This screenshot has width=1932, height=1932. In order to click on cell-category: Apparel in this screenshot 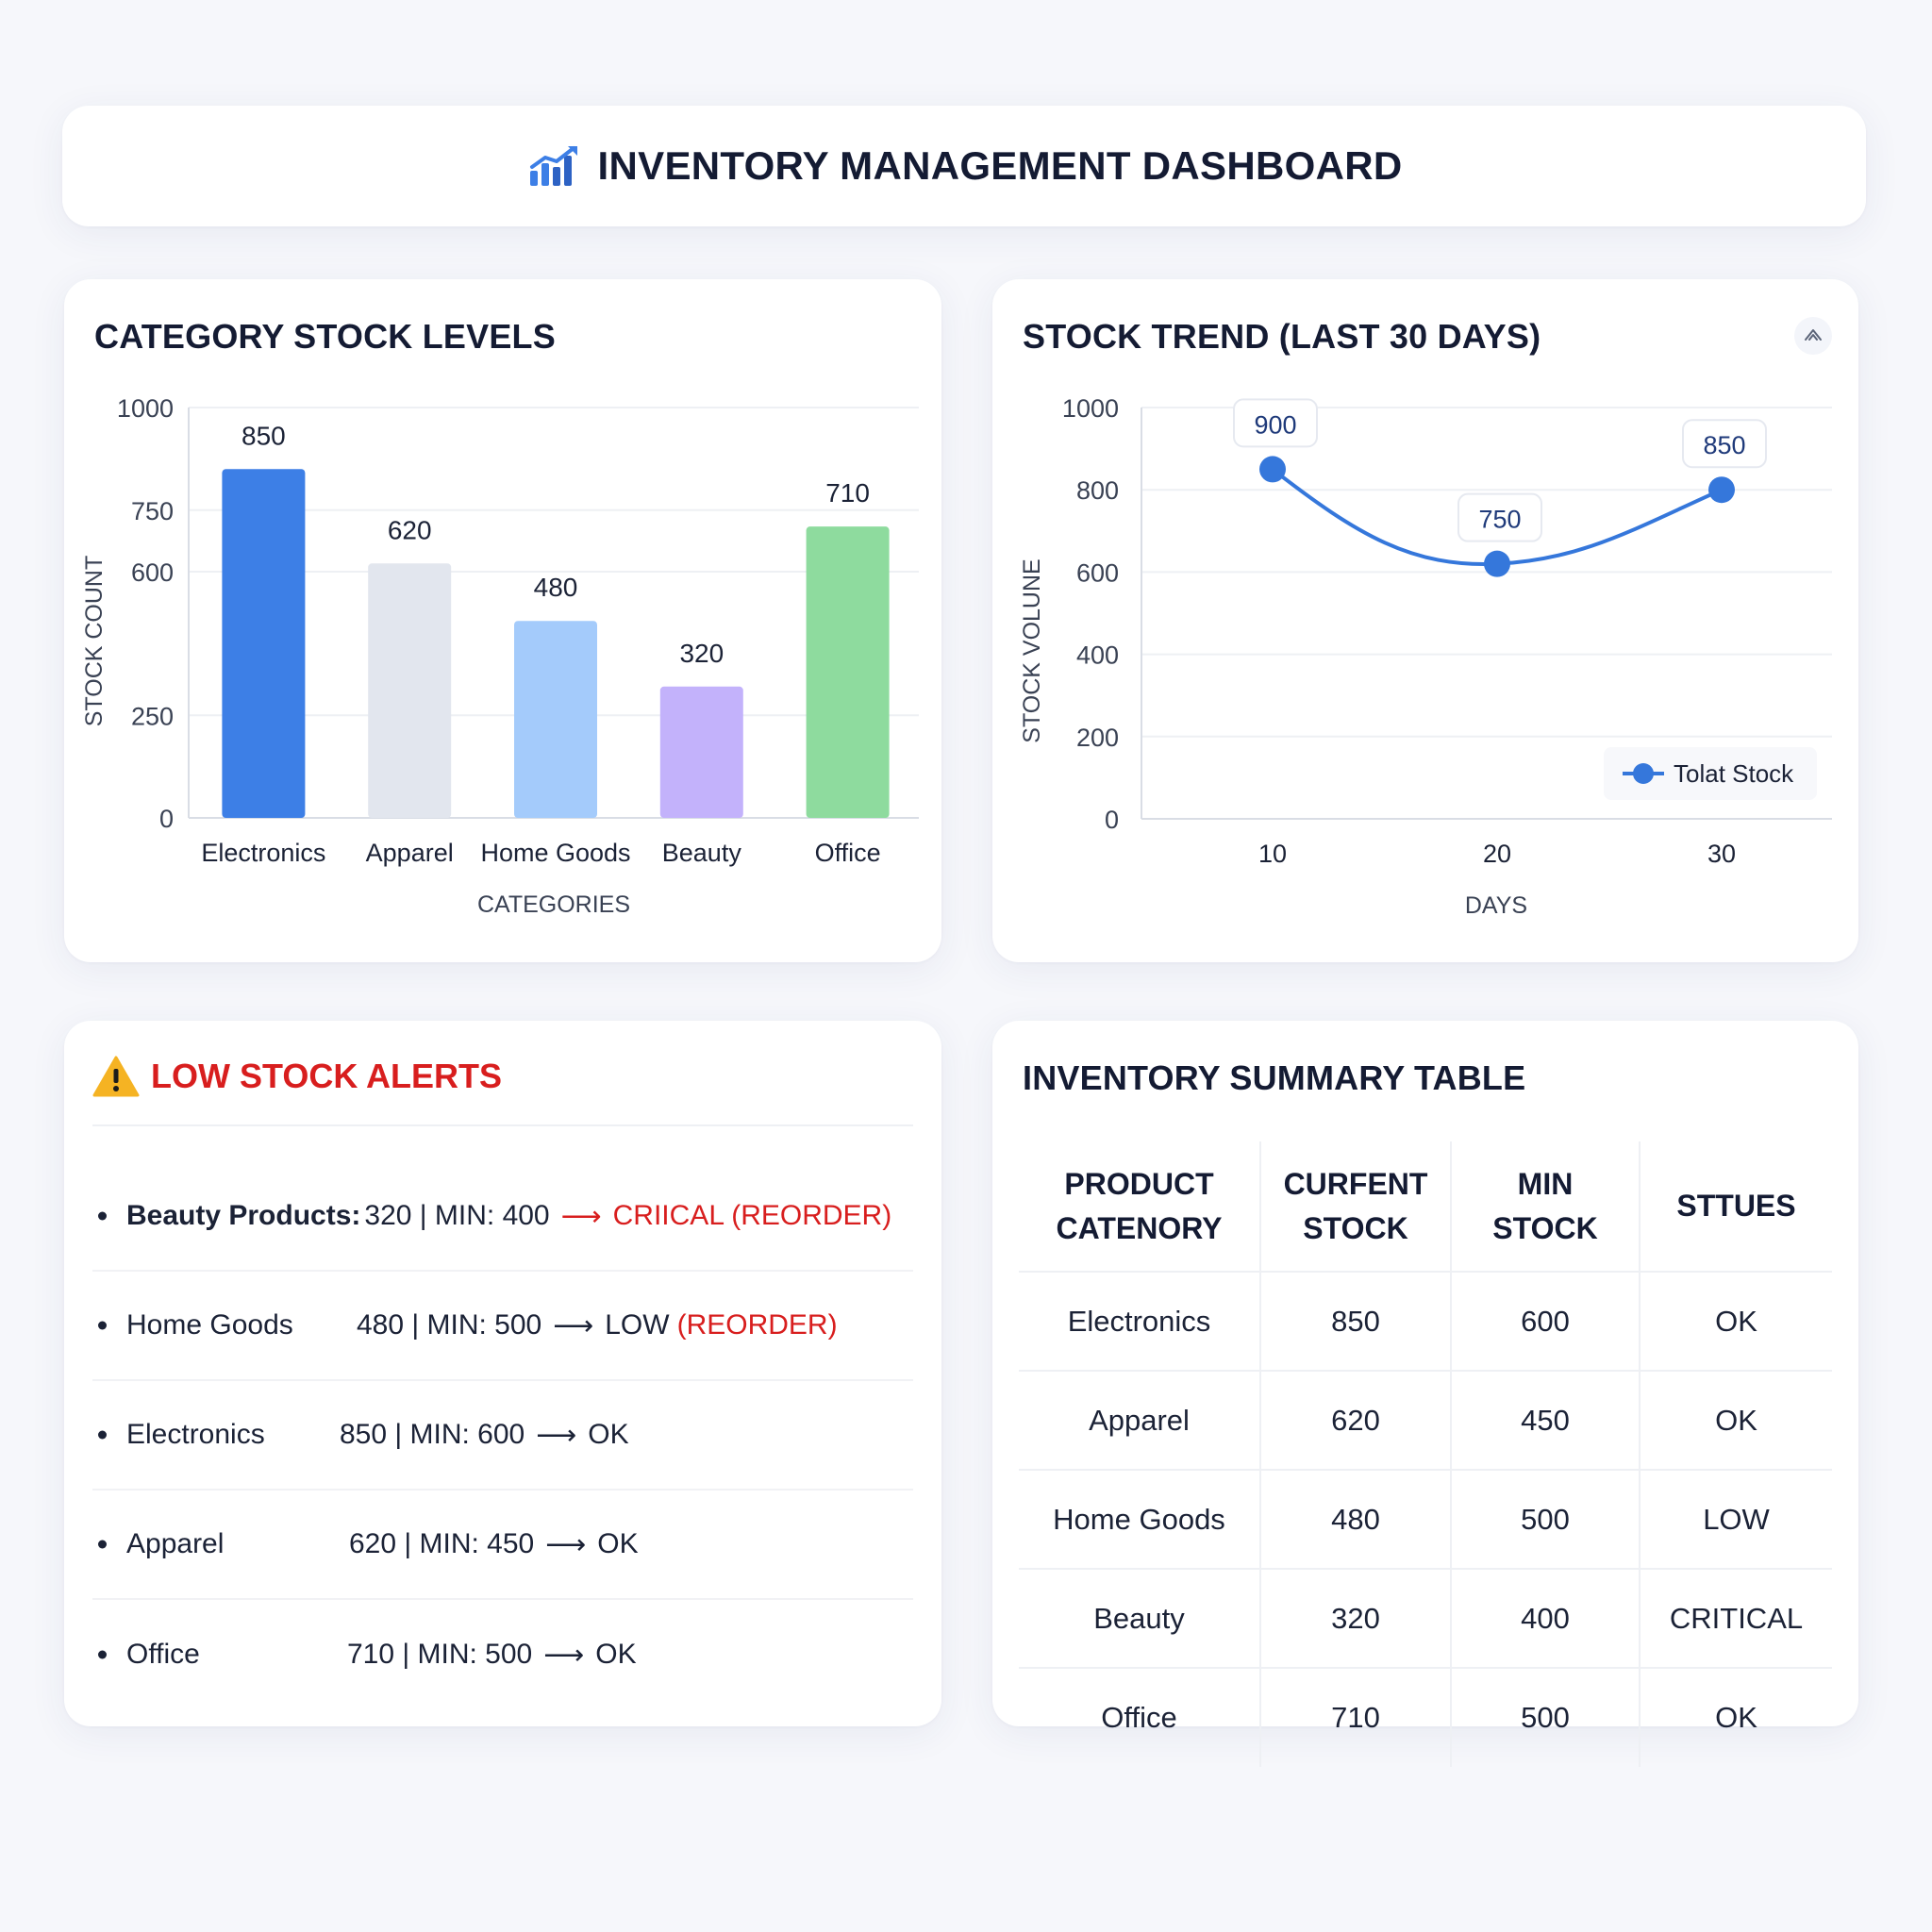, I will do `click(1140, 1421)`.